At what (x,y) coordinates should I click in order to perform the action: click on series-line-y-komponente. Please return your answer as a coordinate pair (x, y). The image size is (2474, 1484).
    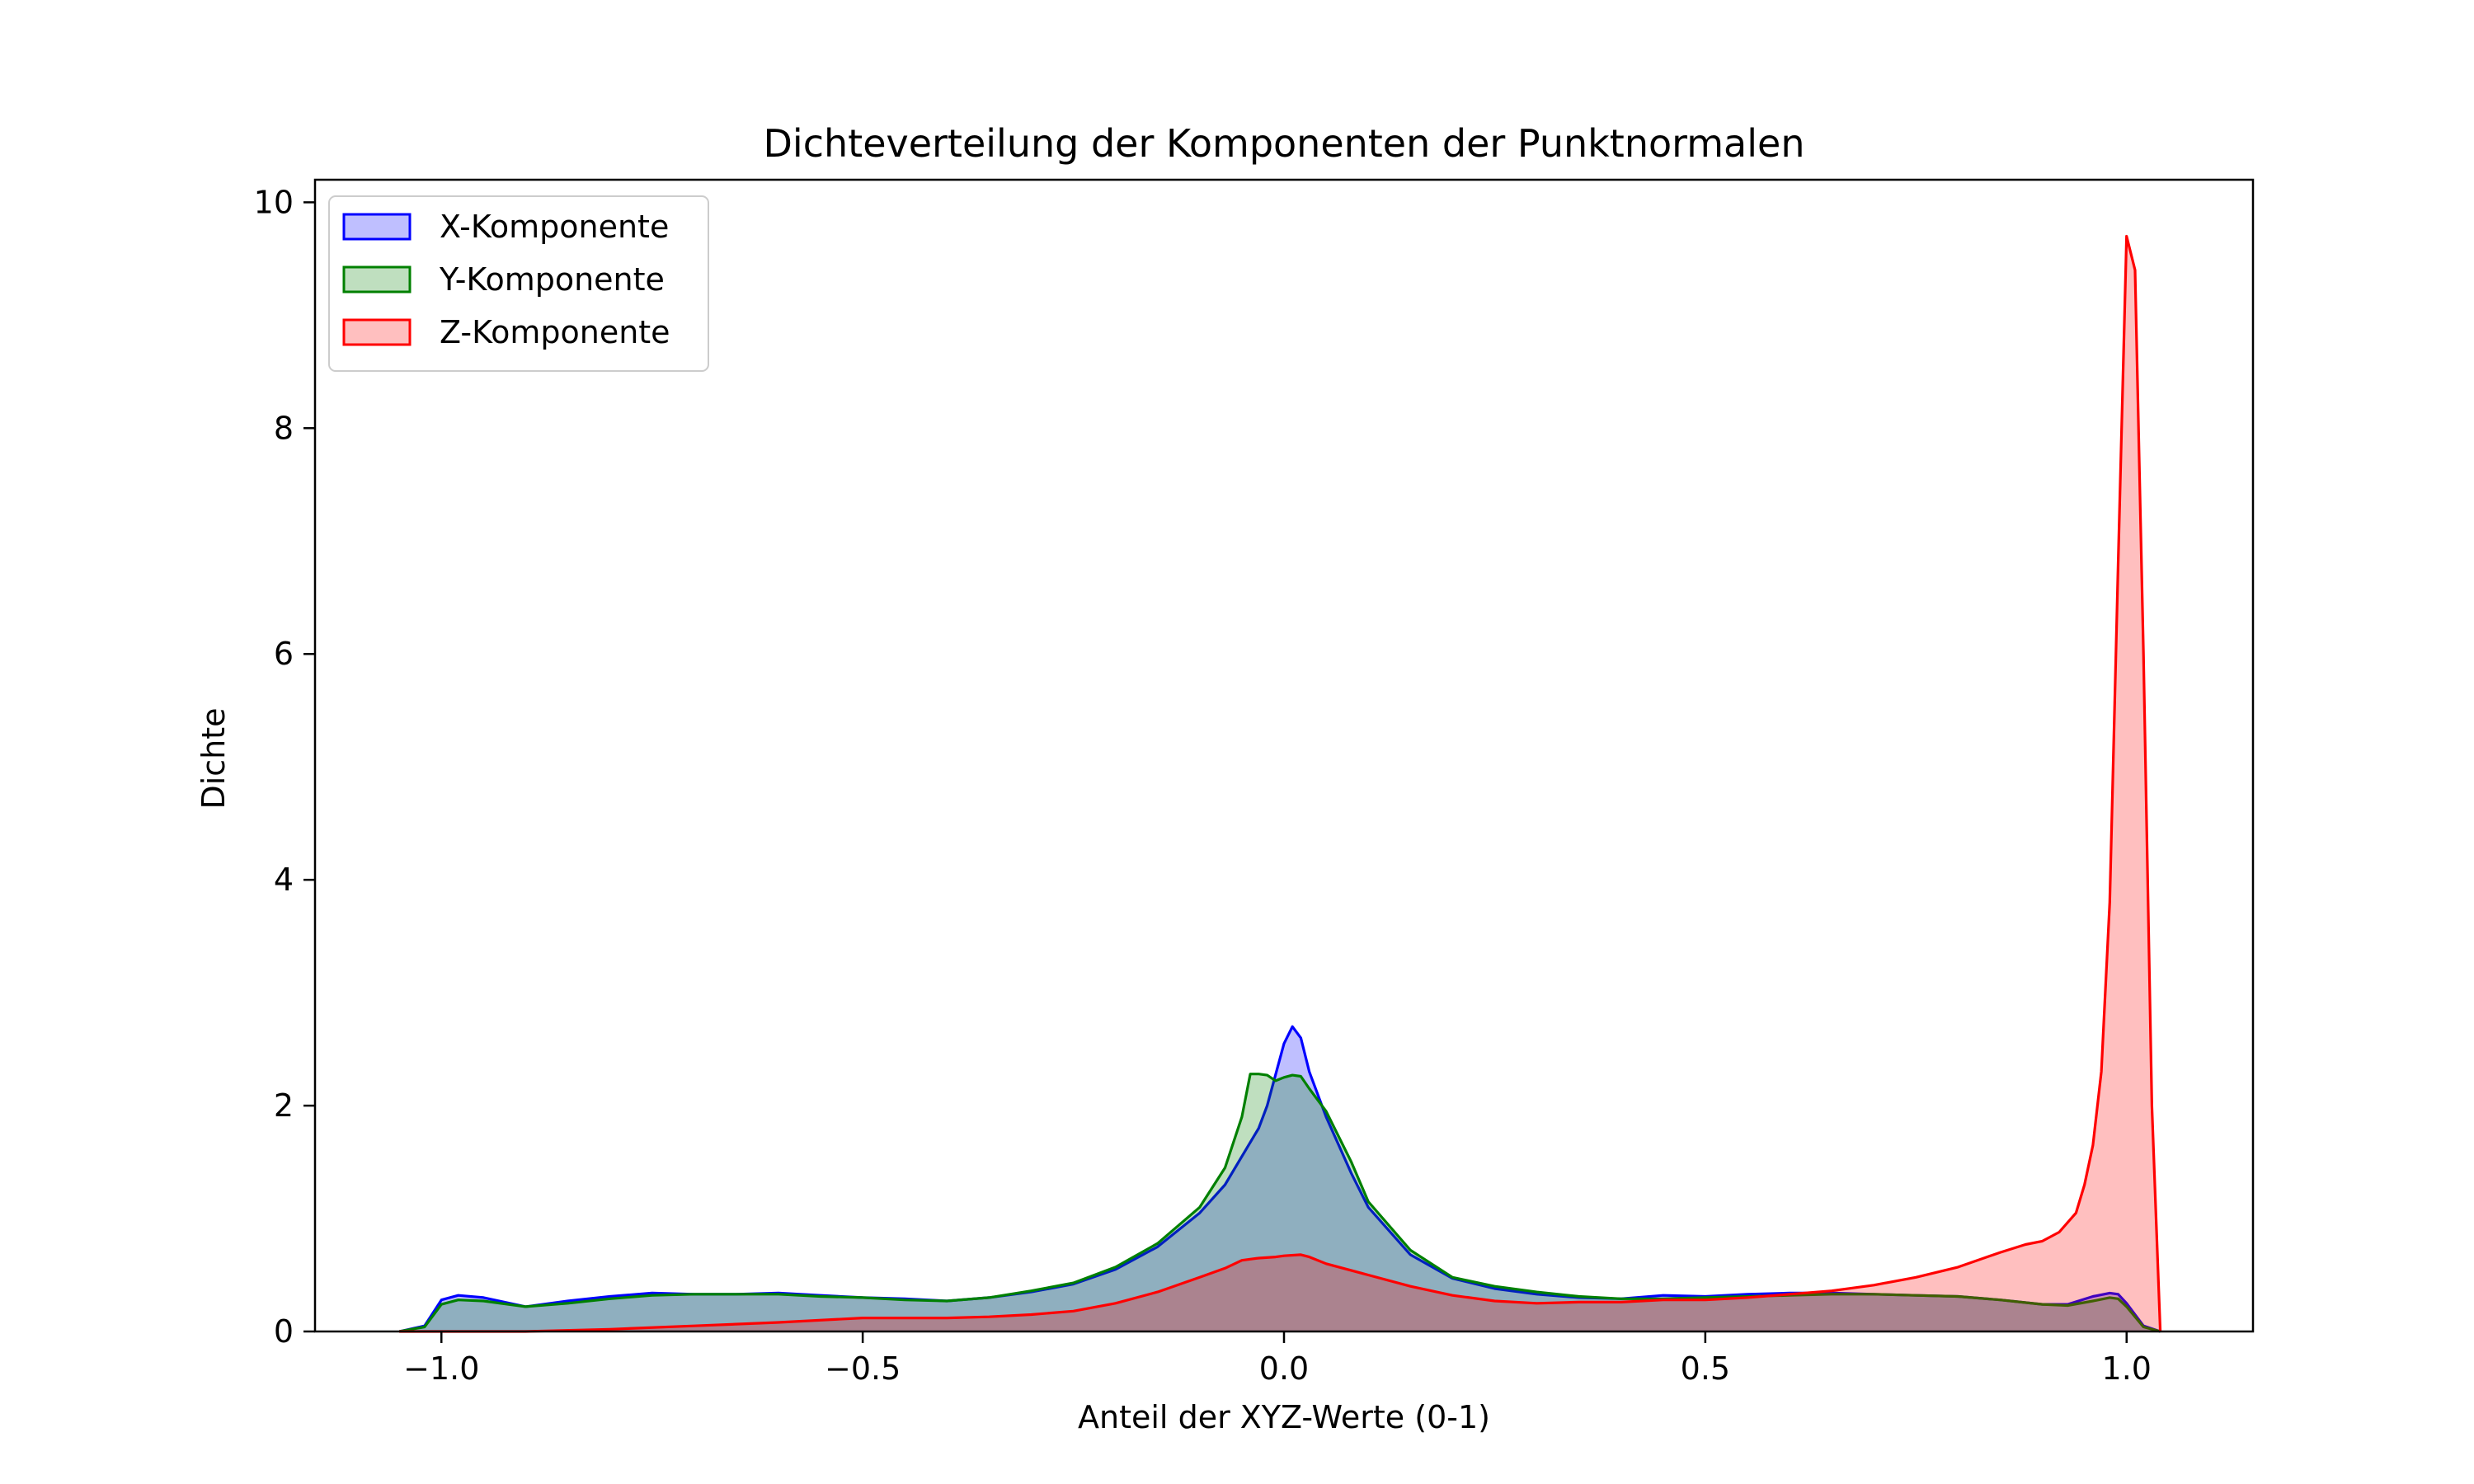
    Looking at the image, I should click on (1279, 1203).